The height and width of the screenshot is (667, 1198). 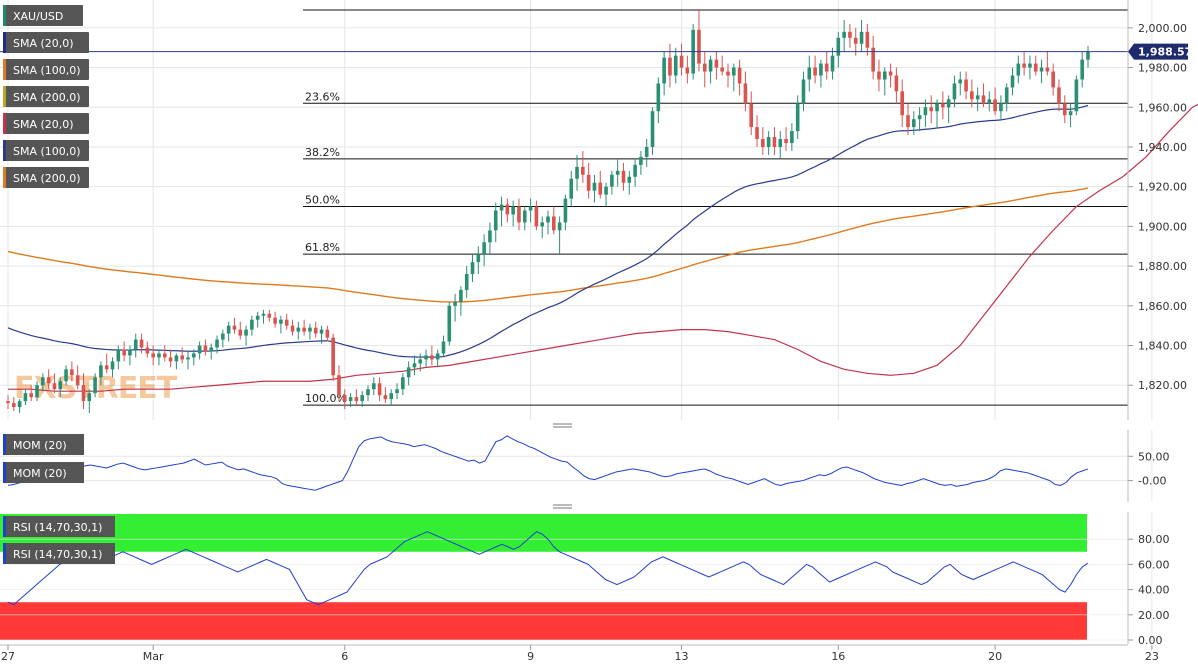 What do you see at coordinates (1162, 107) in the screenshot?
I see `y-tick-label: 1,960.00` at bounding box center [1162, 107].